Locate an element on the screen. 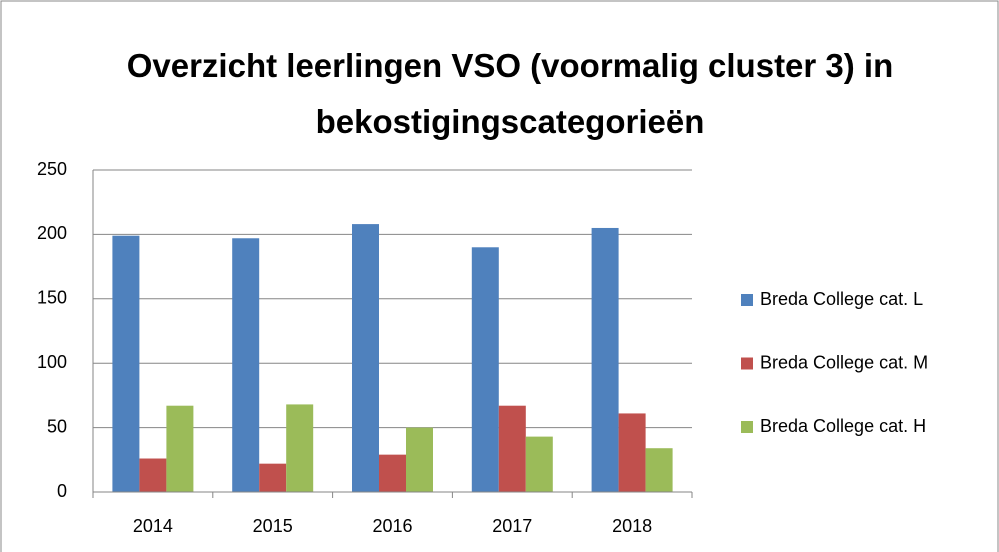 Image resolution: width=999 pixels, height=552 pixels. y-tick-label: 250 is located at coordinates (52, 169).